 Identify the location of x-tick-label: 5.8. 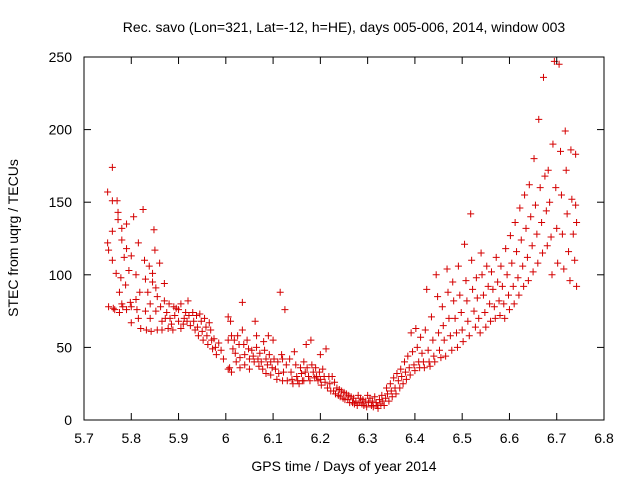
(132, 438).